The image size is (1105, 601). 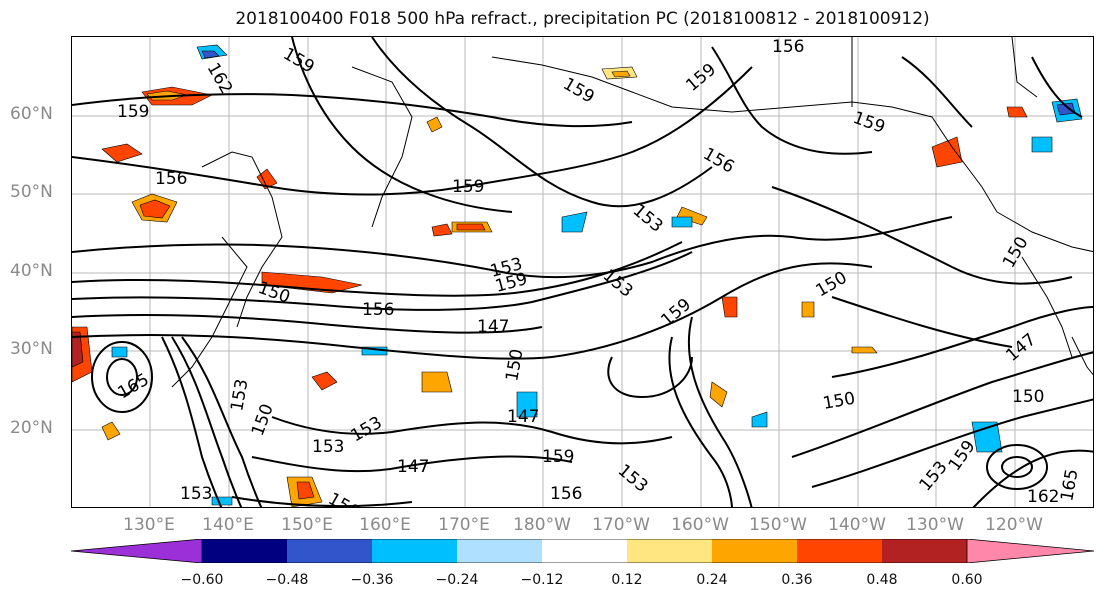 What do you see at coordinates (542, 580) in the screenshot?
I see `colorbar-tick: −0.12` at bounding box center [542, 580].